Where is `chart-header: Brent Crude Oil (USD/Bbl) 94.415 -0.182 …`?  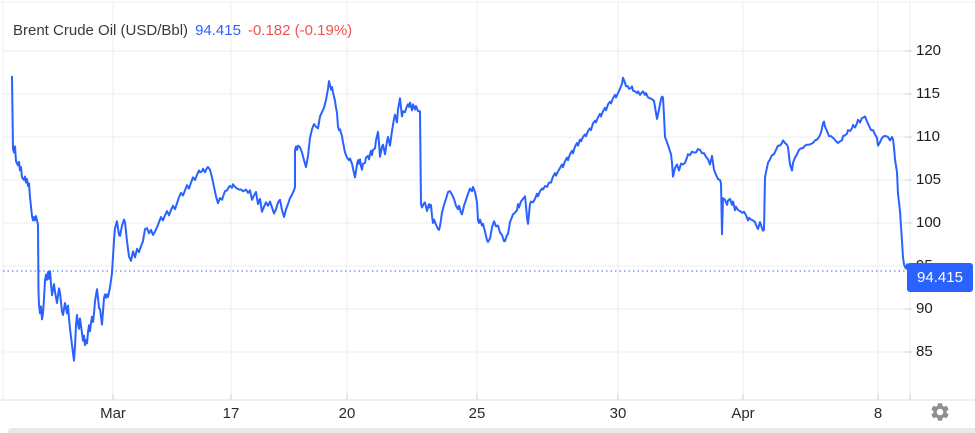
chart-header: Brent Crude Oil (USD/Bbl) 94.415 -0.182 … is located at coordinates (182, 31).